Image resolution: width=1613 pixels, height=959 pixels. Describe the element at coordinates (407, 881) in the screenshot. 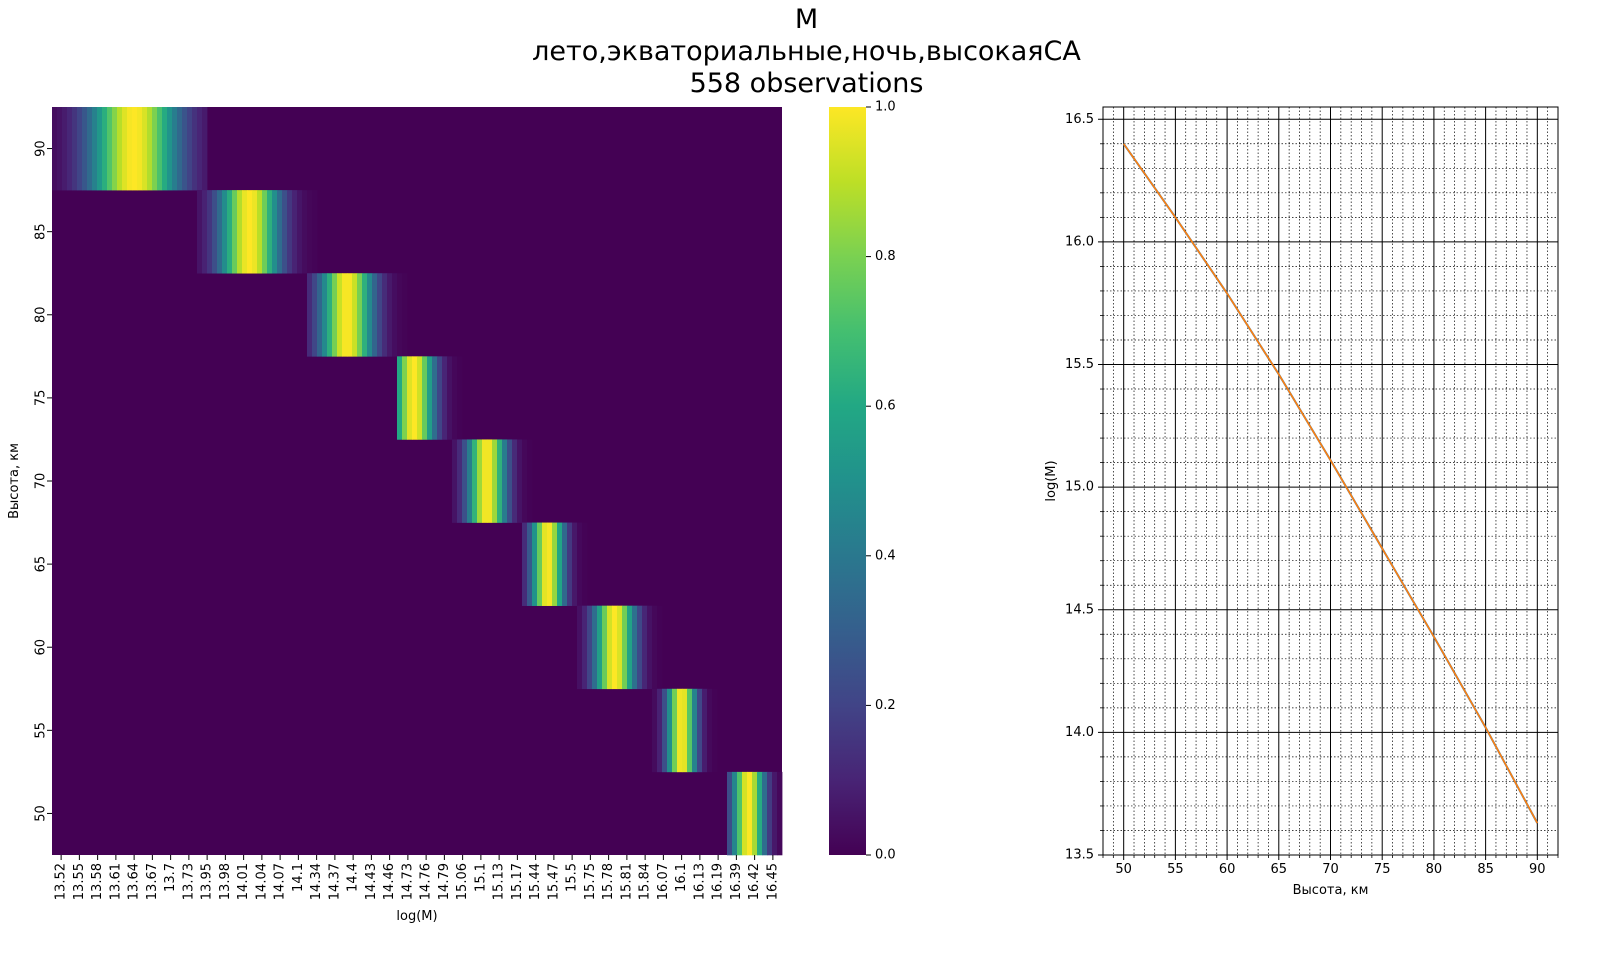

I see `heatmap-x-tick-label: 14.73` at that location.